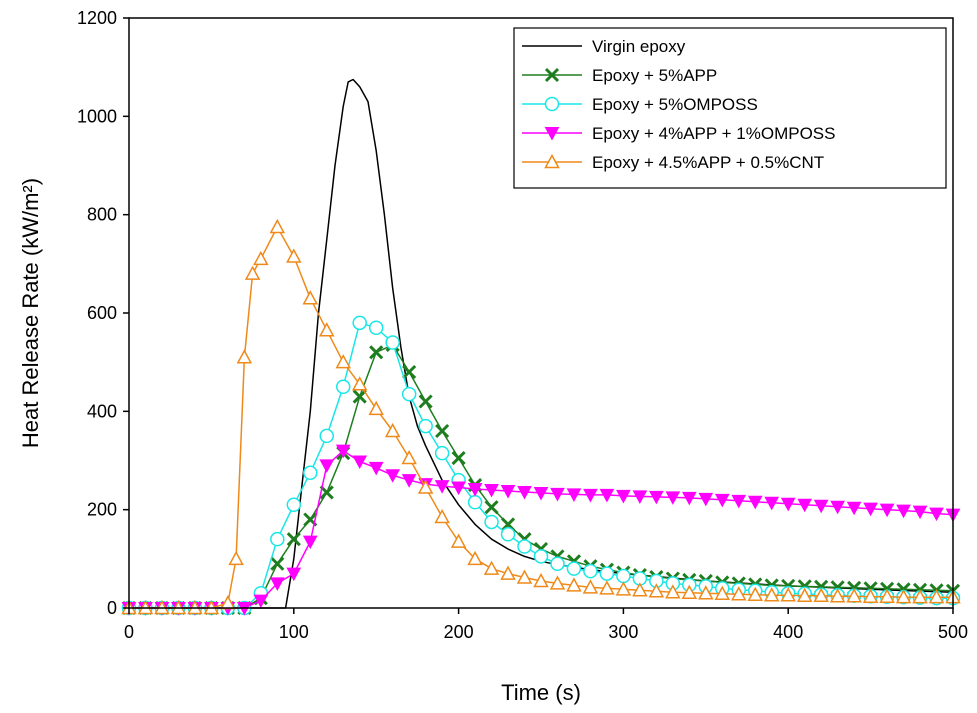 The width and height of the screenshot is (977, 713). Describe the element at coordinates (675, 104) in the screenshot. I see `legend-label: Epoxy + 5%OMPOSS` at that location.